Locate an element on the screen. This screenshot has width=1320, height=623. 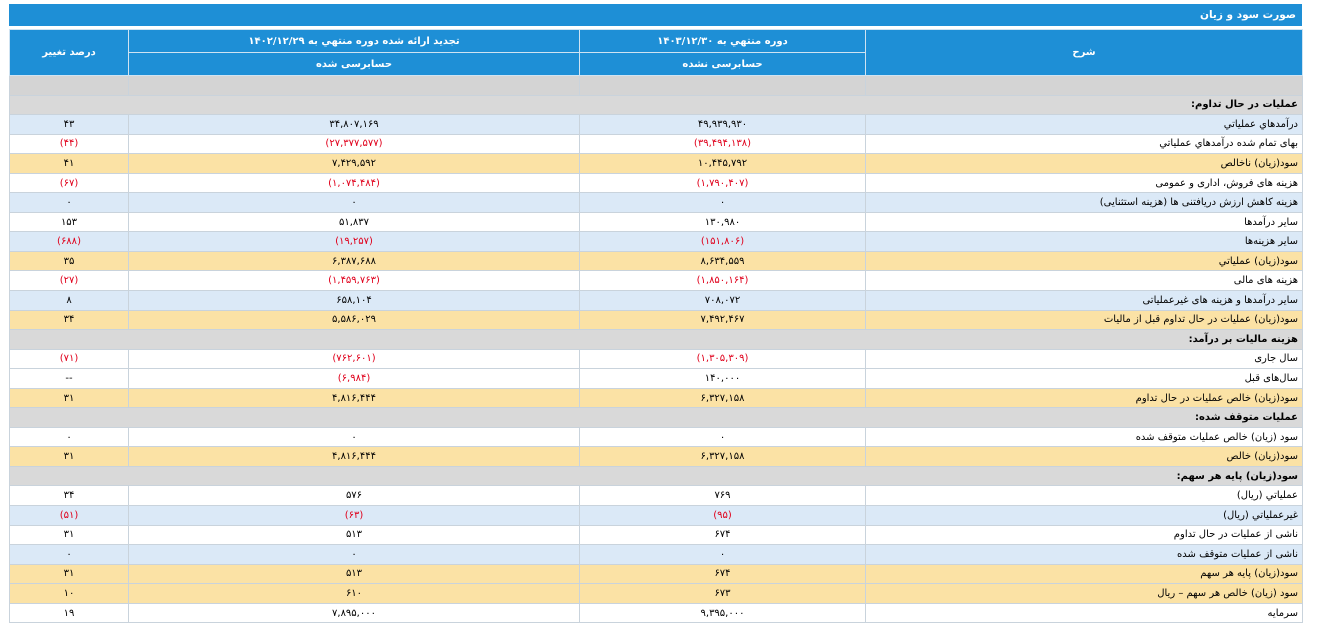
row-label: سرمايه is located at coordinates (1084, 612).